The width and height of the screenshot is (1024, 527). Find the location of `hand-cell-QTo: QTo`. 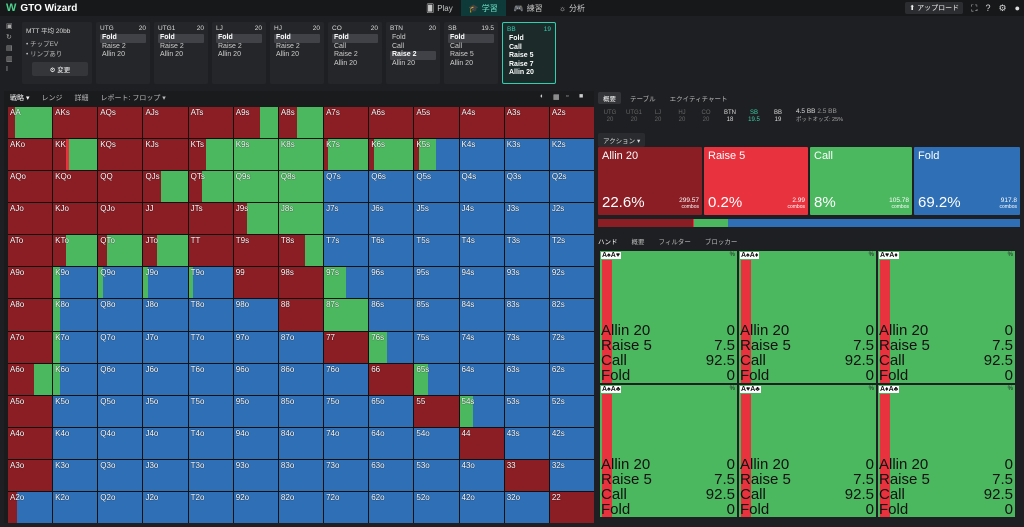

hand-cell-QTo: QTo is located at coordinates (120, 251).